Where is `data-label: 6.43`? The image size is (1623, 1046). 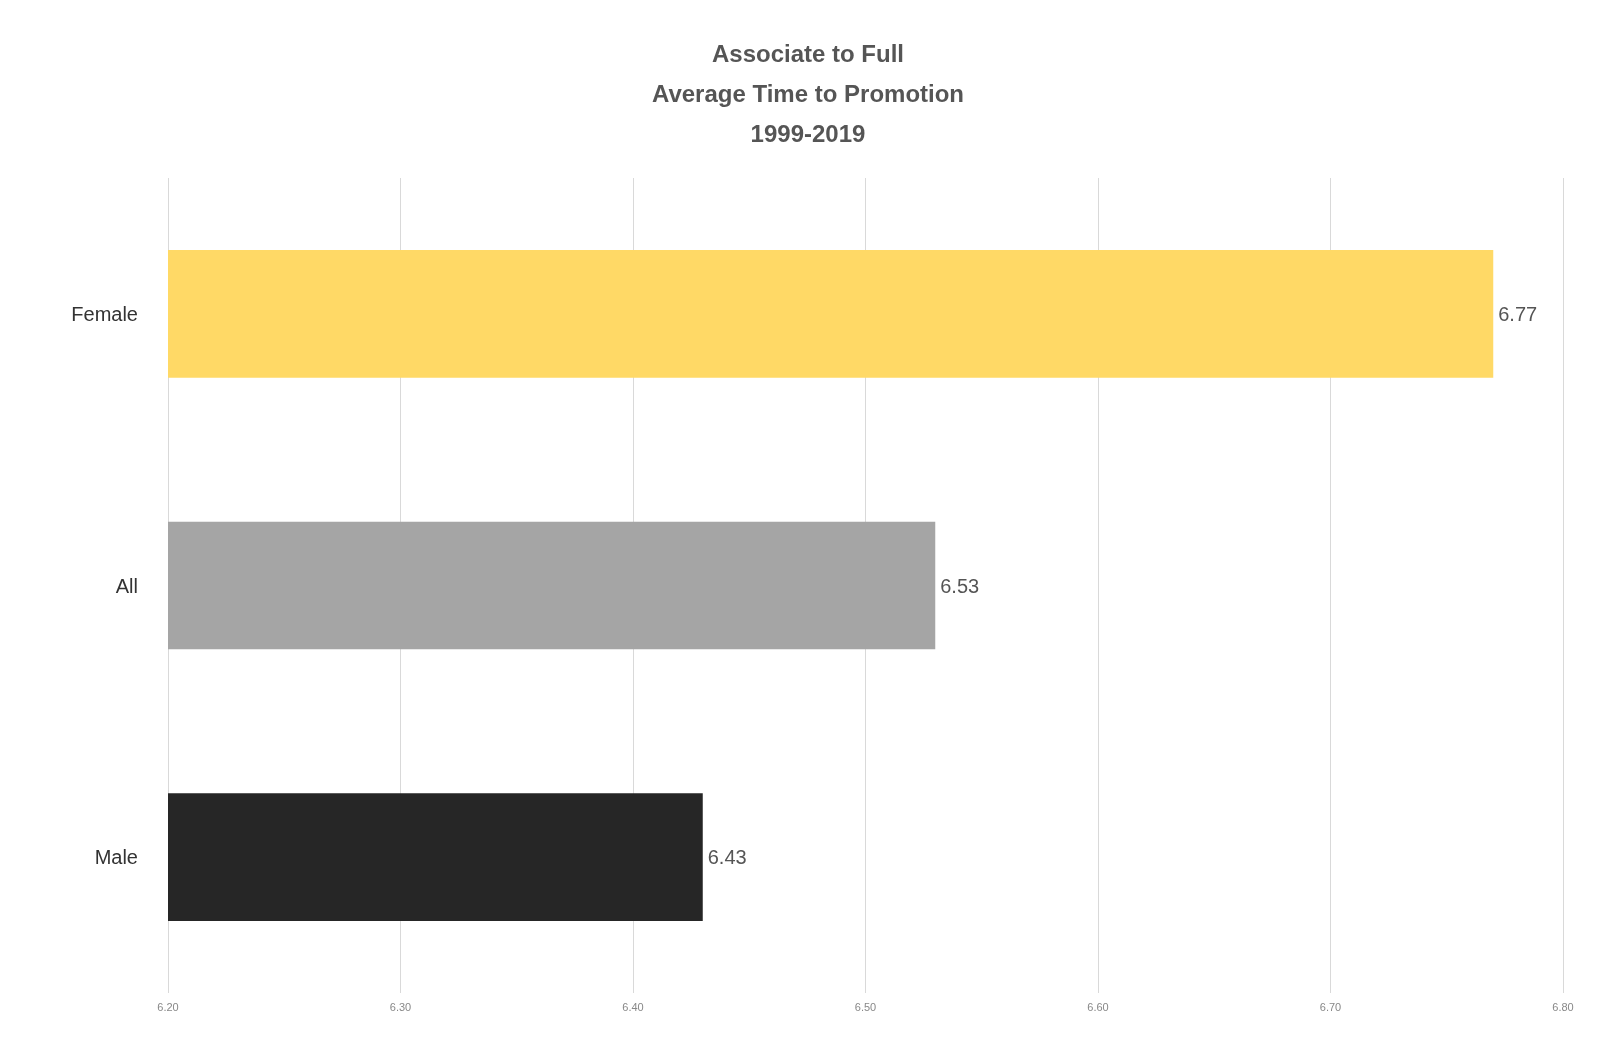
data-label: 6.43 is located at coordinates (727, 857).